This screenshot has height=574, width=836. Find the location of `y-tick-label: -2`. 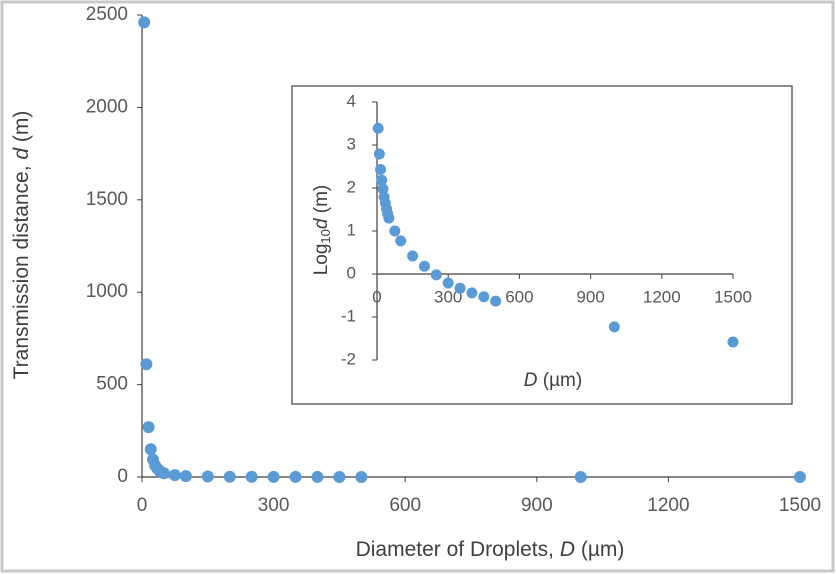

y-tick-label: -2 is located at coordinates (348, 358).